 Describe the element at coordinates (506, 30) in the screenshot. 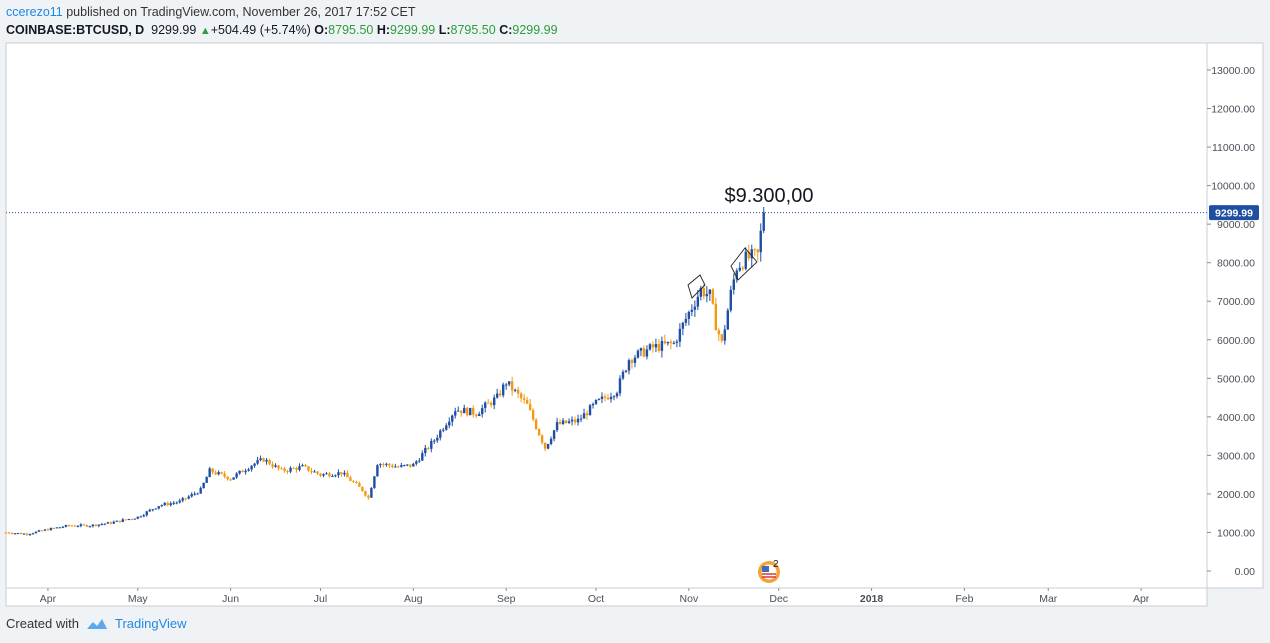

I see `close-label: C:` at that location.